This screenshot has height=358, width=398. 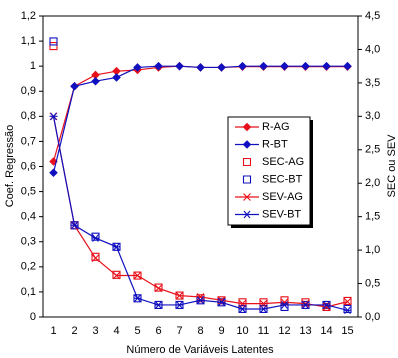 I want to click on y-tick-label: 1, so click(x=33, y=66).